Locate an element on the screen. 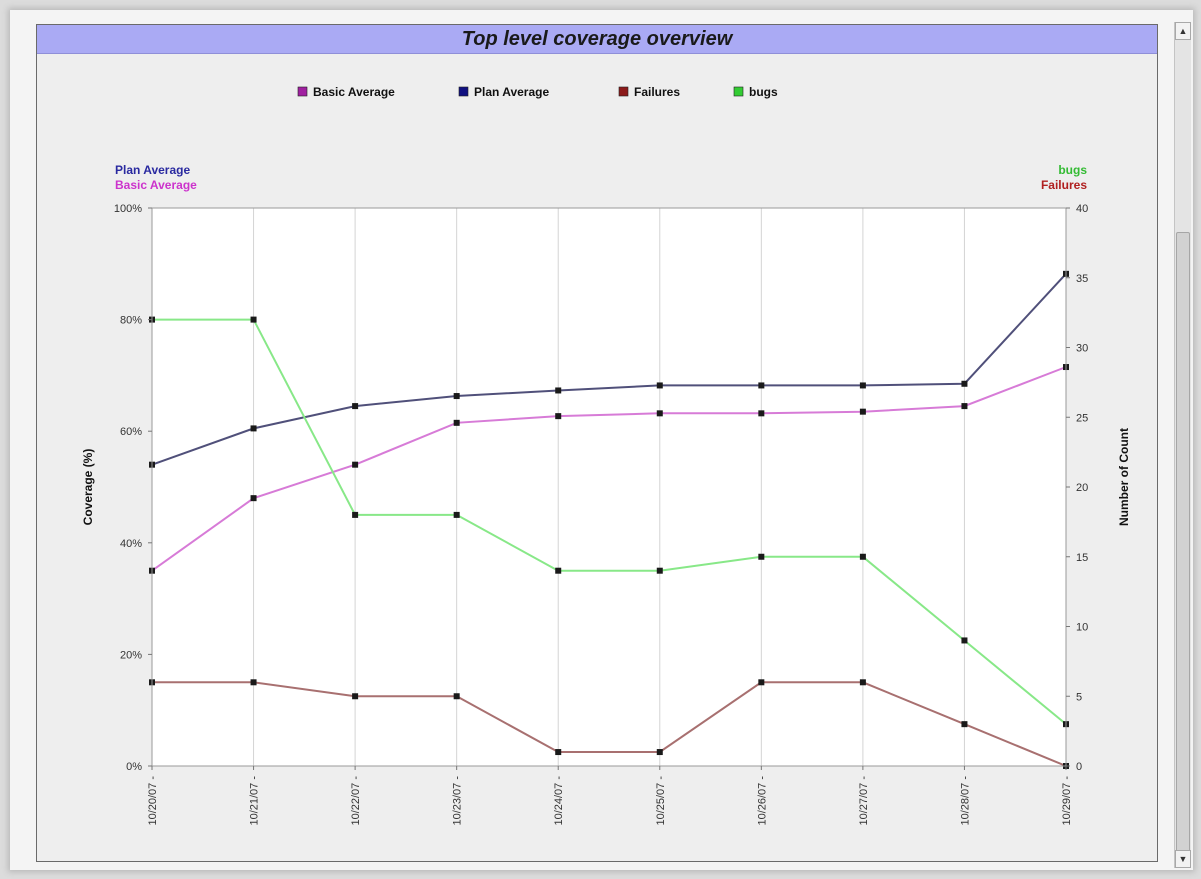 Image resolution: width=1201 pixels, height=879 pixels. x-tick-label: 10/29/07 - is located at coordinates (1067, 801).